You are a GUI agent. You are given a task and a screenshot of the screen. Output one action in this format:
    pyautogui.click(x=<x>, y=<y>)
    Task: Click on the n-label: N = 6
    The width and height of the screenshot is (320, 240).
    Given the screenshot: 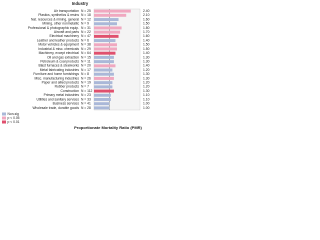 What is the action you would take?
    pyautogui.click(x=85, y=40)
    